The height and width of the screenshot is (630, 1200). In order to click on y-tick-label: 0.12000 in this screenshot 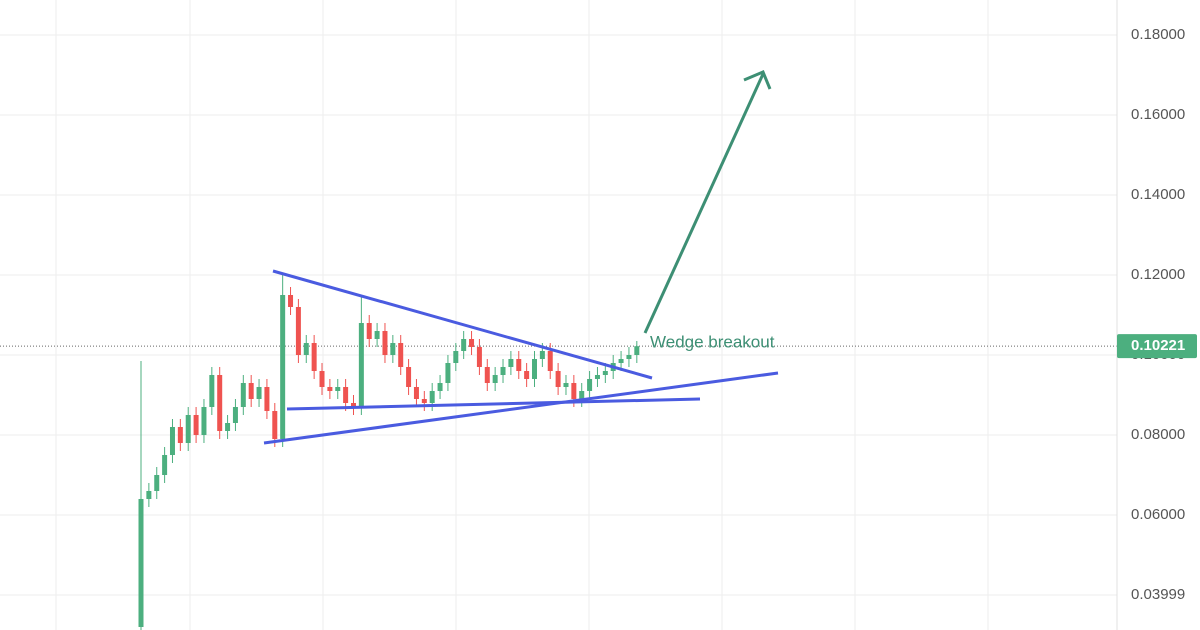, I will do `click(1158, 274)`.